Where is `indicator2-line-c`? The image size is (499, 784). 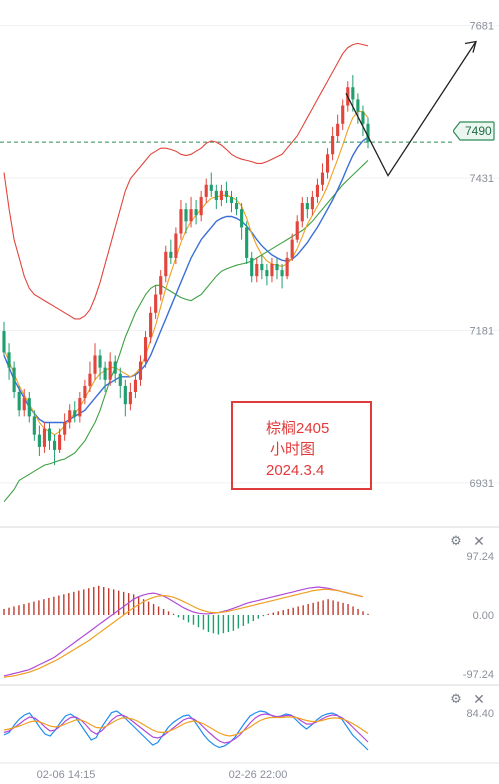
indicator2-line-c is located at coordinates (186, 726).